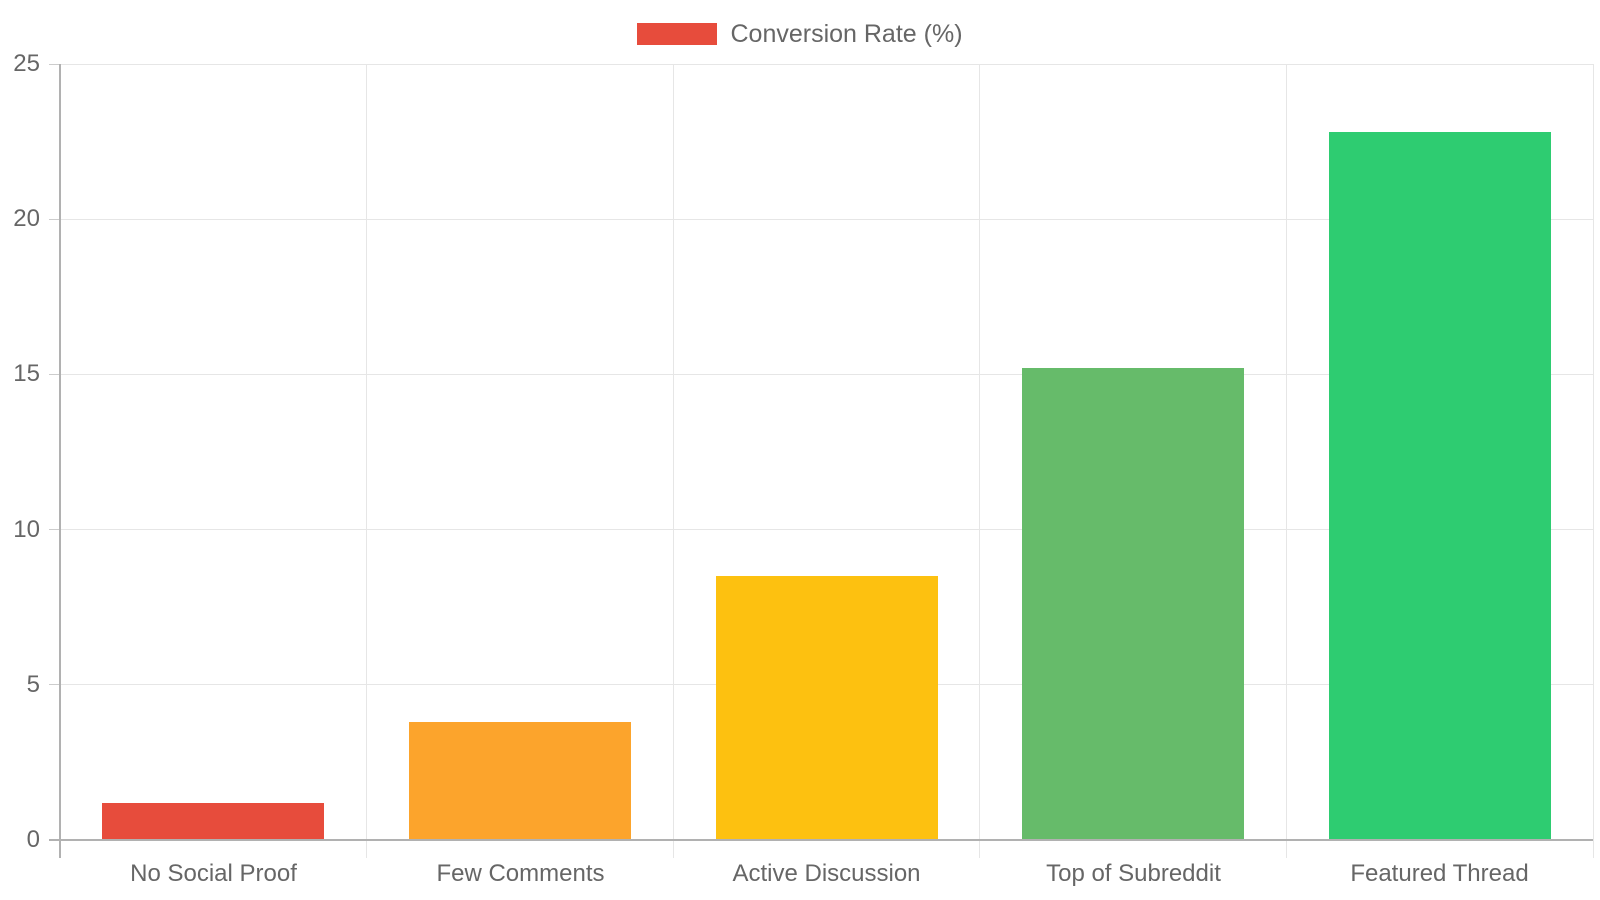 This screenshot has width=1600, height=900. I want to click on y-axis-tick-label: 10, so click(26, 529).